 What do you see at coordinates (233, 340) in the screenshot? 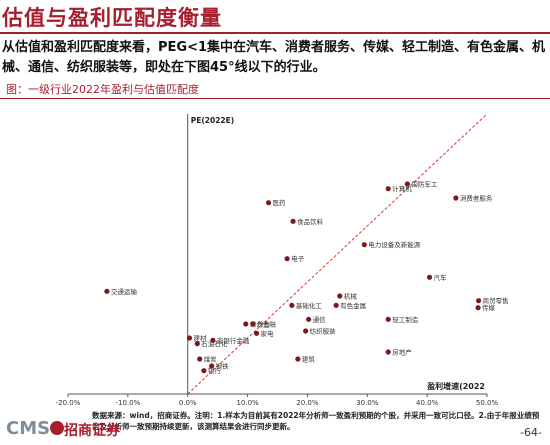
I see `data-point-label: 非银行金融` at bounding box center [233, 340].